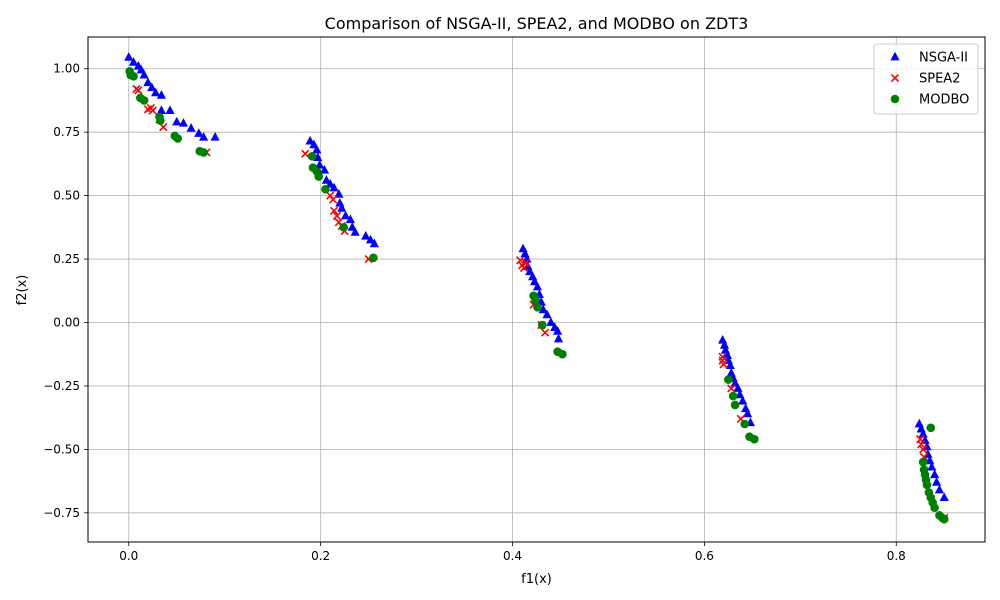 This screenshot has height=600, width=1000. I want to click on y-tick-label: −0.50, so click(61, 449).